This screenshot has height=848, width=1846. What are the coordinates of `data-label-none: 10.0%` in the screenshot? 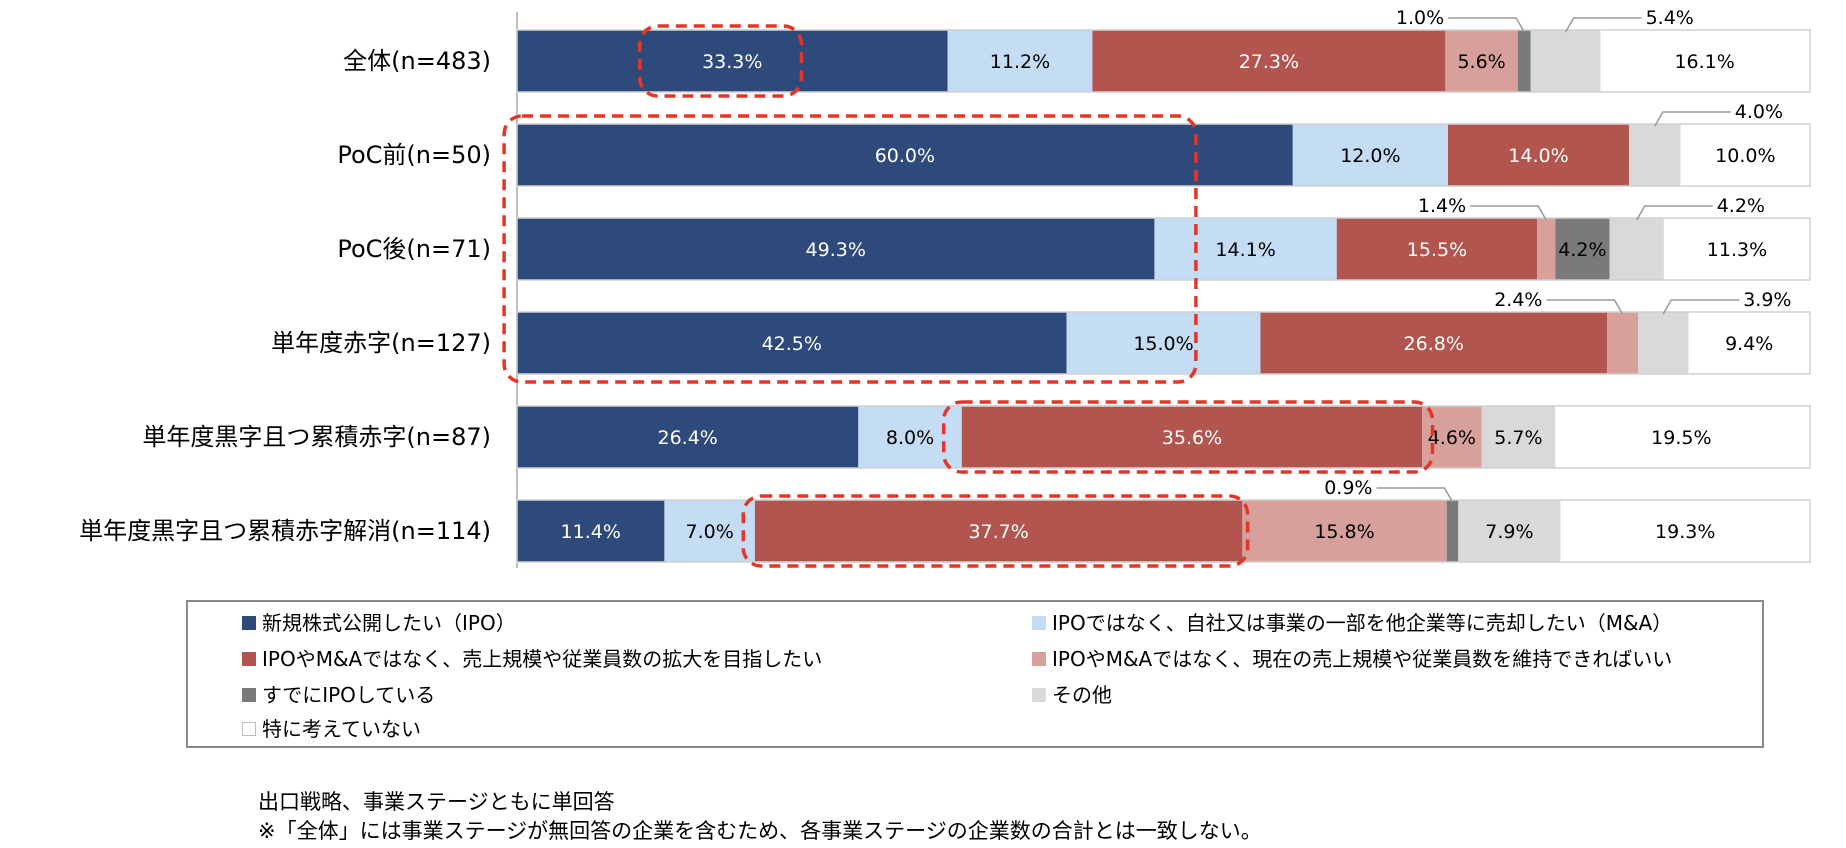 It's located at (1745, 156).